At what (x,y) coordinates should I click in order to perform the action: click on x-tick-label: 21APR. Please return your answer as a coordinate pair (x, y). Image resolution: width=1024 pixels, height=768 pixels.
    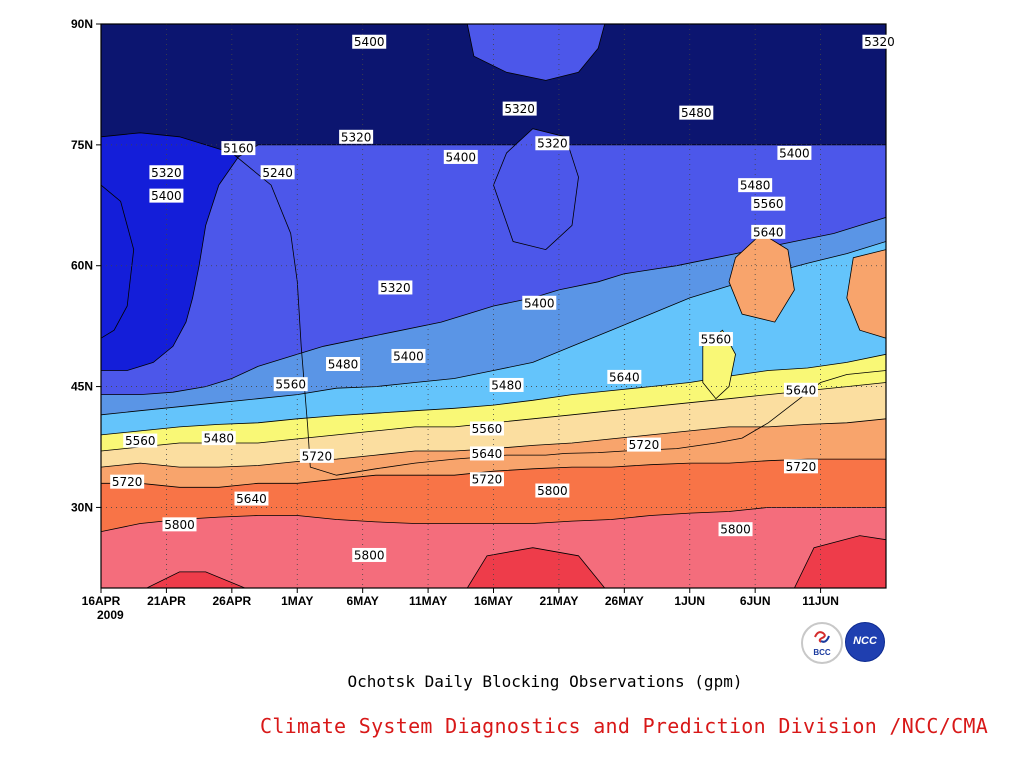
    Looking at the image, I should click on (166, 601).